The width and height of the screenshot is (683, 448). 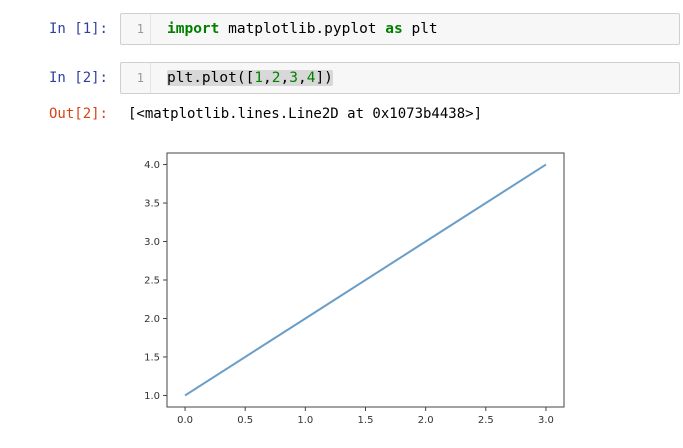 What do you see at coordinates (276, 78) in the screenshot?
I see `number-literal: 2` at bounding box center [276, 78].